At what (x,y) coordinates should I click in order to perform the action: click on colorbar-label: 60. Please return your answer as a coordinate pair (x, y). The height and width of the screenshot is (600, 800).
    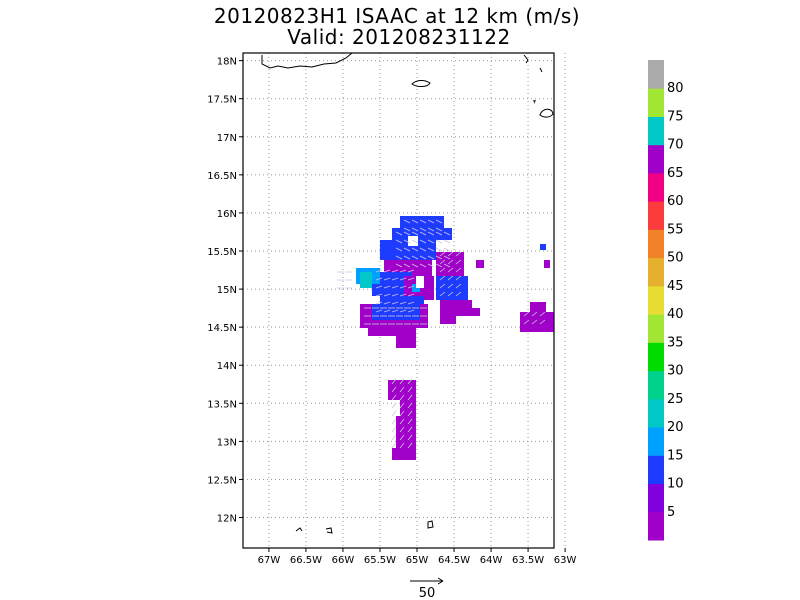
    Looking at the image, I should click on (675, 201).